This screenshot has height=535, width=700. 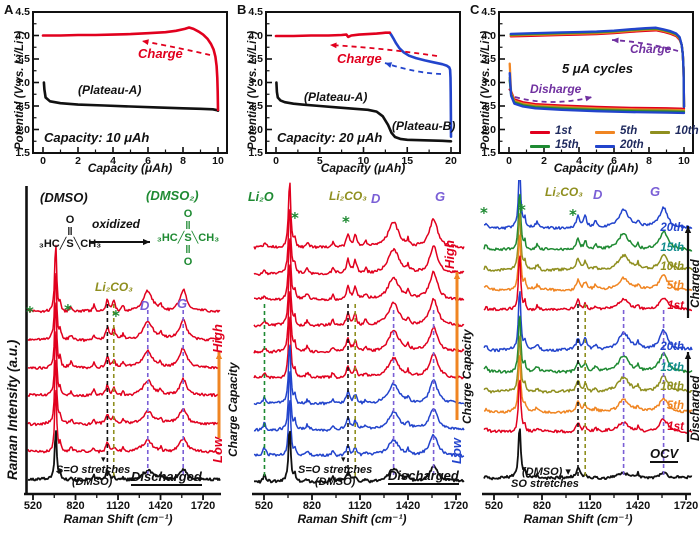 What do you see at coordinates (160, 53) in the screenshot?
I see `charge-annotation-a: Charge` at bounding box center [160, 53].